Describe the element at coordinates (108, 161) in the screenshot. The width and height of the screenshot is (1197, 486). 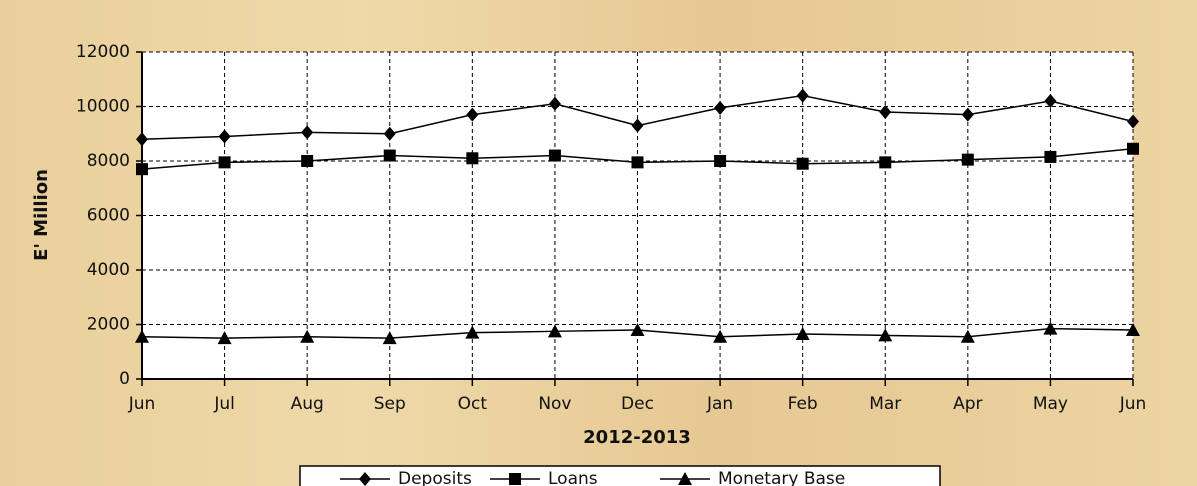
I see `y-tick-label: 8000` at that location.